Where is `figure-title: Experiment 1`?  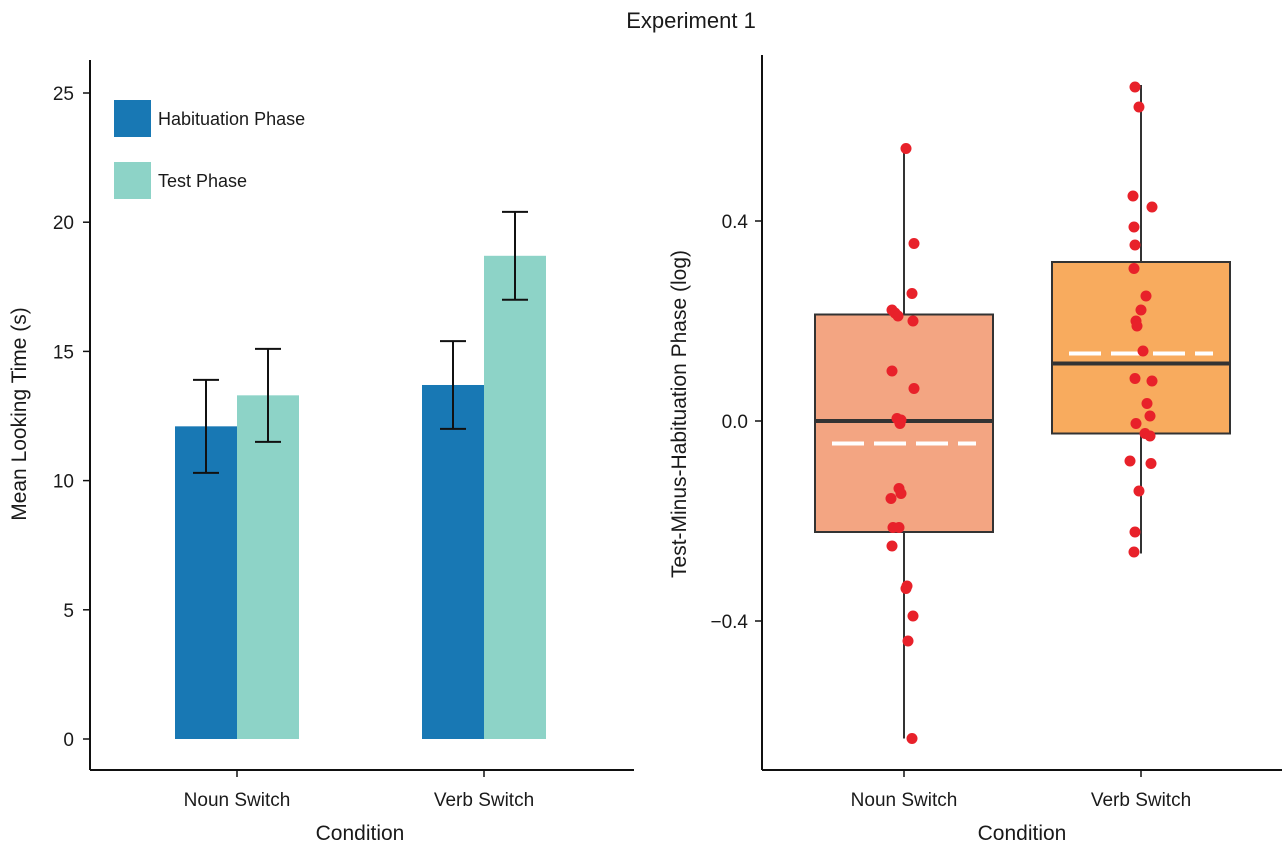
figure-title: Experiment 1 is located at coordinates (691, 20).